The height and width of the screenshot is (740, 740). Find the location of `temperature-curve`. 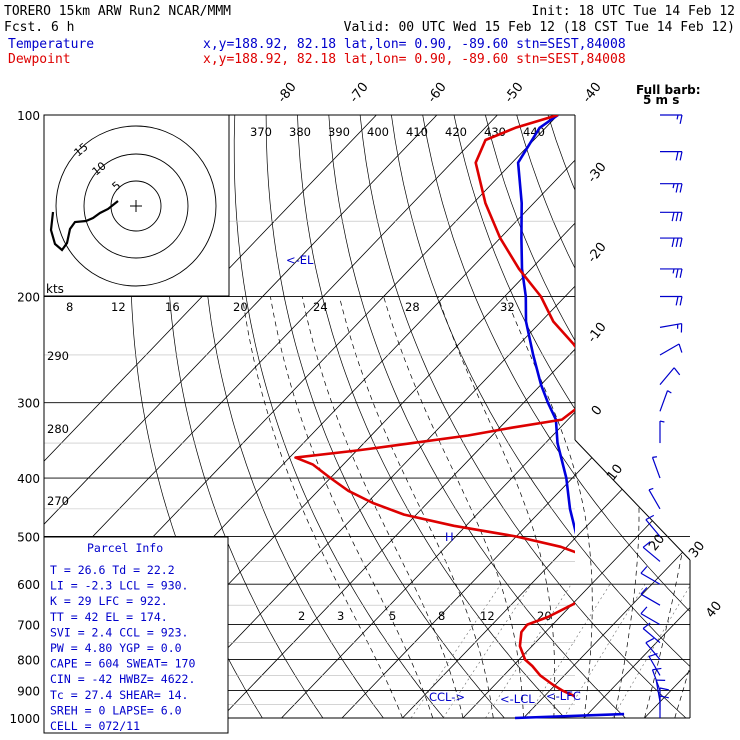

temperature-curve is located at coordinates (545, 325).